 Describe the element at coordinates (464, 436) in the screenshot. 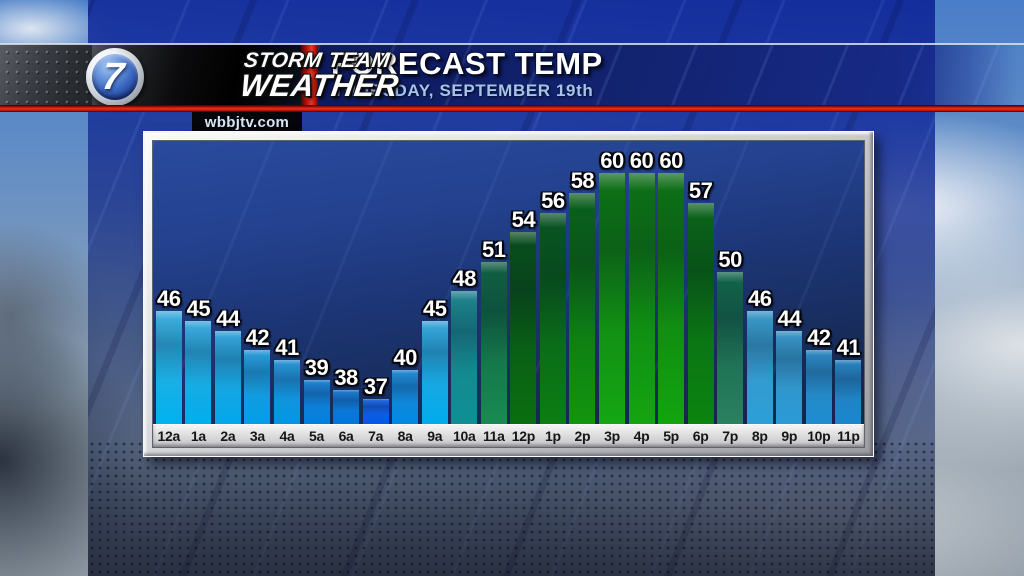

I see `hour-label: 10a` at that location.